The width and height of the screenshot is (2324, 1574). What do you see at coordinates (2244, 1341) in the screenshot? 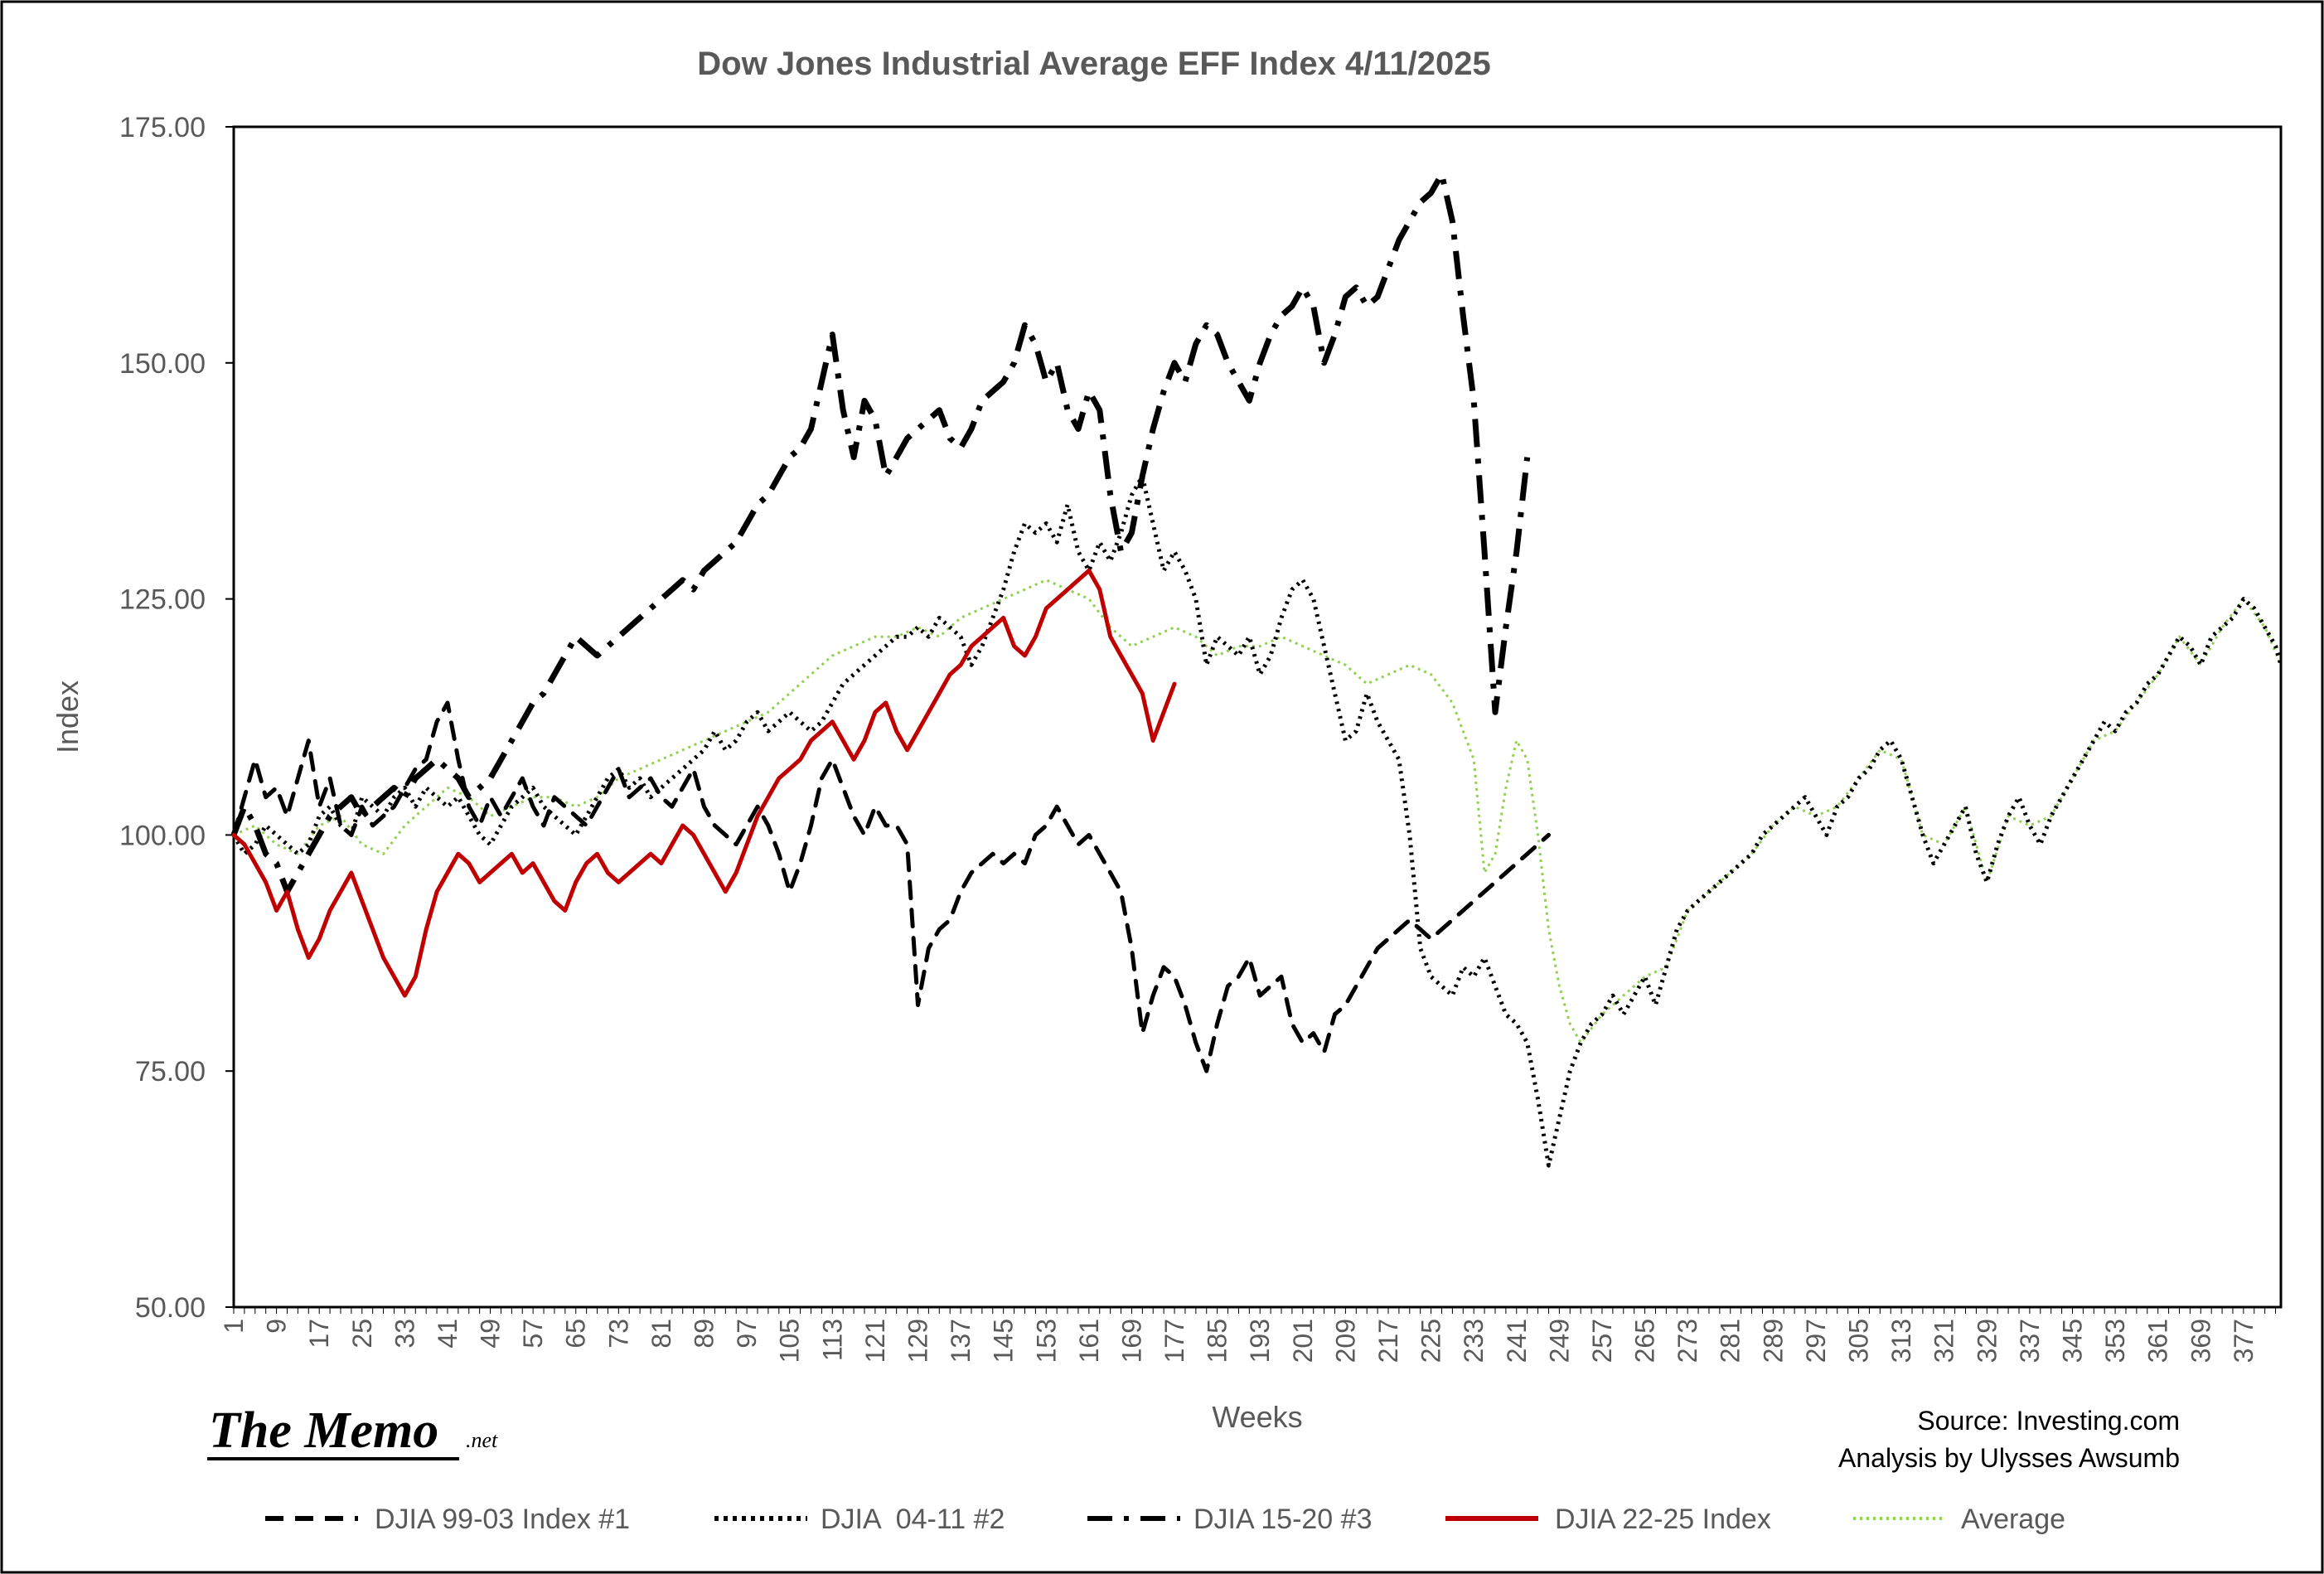
I see `x-tick-label: 377` at bounding box center [2244, 1341].